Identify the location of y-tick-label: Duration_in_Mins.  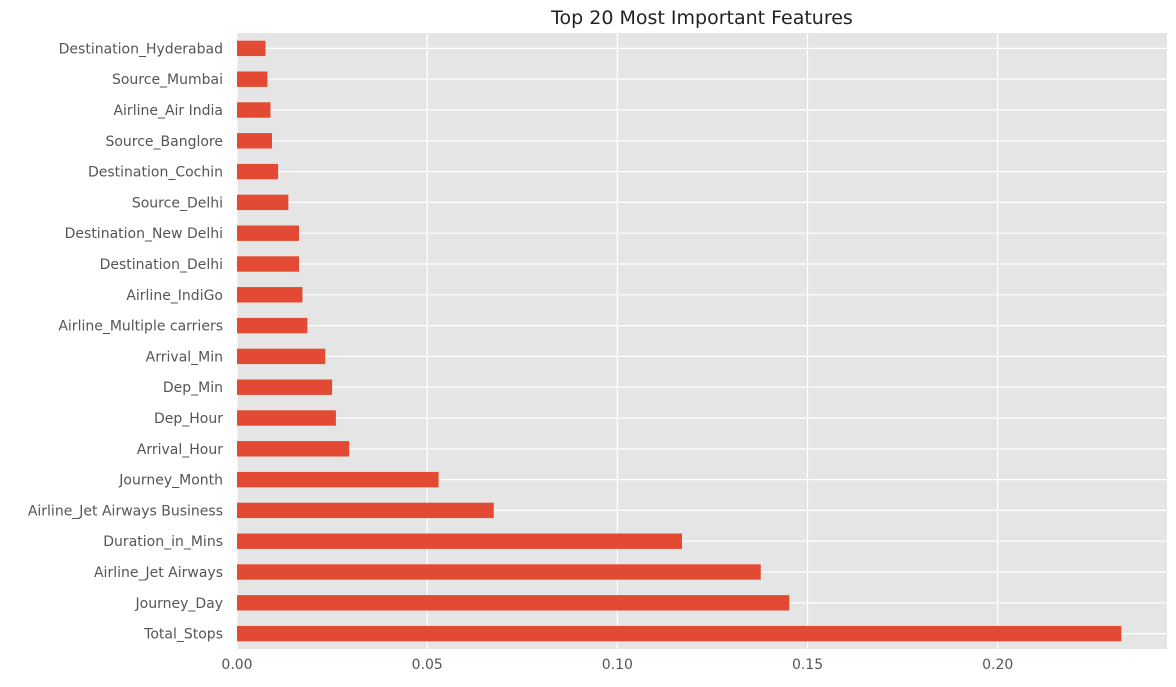
(163, 542).